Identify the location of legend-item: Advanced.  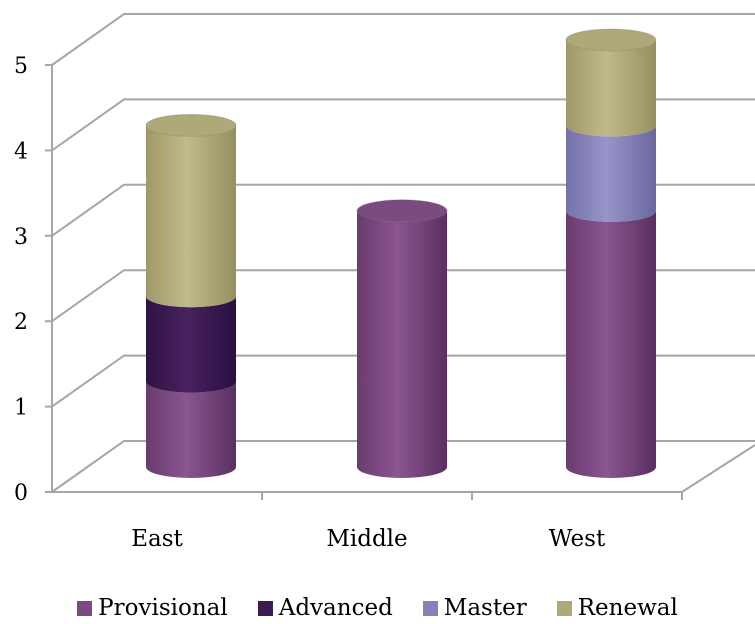
(325, 608).